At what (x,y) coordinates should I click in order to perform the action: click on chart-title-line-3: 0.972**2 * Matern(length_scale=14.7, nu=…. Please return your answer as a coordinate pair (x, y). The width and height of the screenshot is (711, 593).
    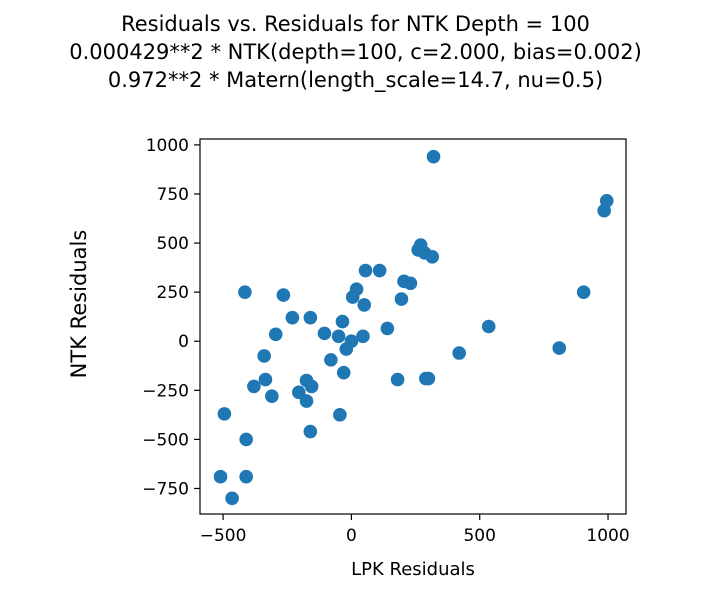
    Looking at the image, I should click on (355, 80).